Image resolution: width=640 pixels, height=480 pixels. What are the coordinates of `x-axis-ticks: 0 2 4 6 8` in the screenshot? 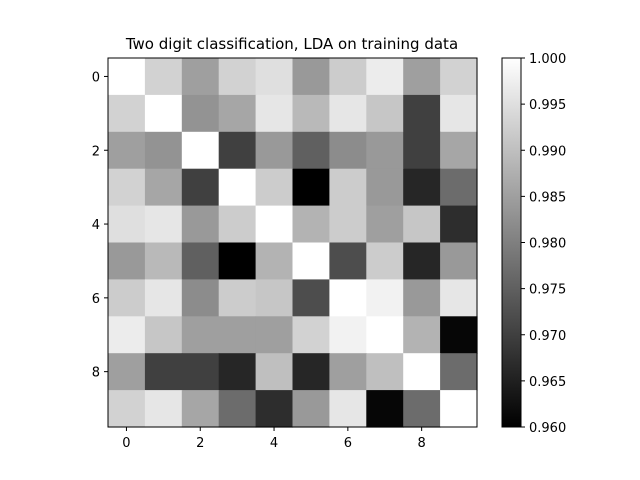 It's located at (274, 439).